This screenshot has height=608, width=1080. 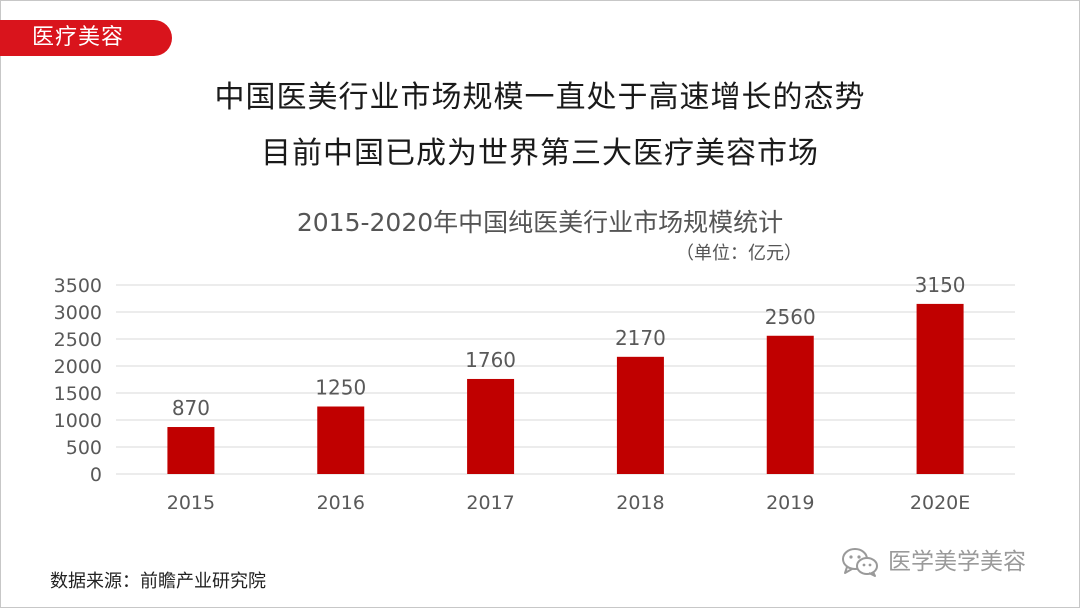 I want to click on data-label: 1250, so click(x=340, y=388).